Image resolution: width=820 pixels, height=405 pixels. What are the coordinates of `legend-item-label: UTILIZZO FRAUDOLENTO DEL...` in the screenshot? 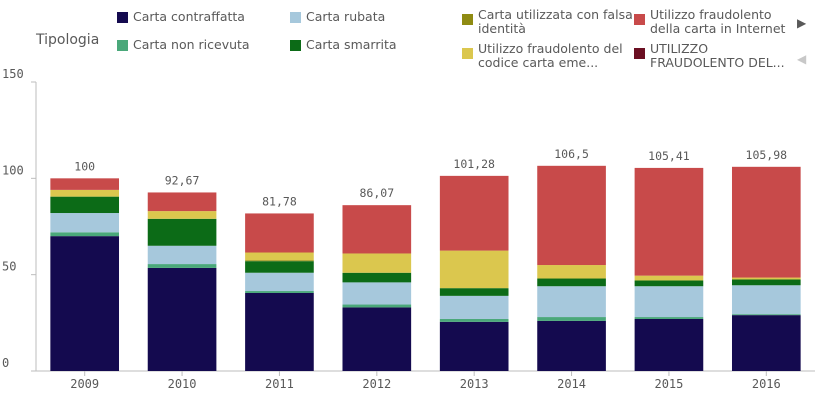 It's located at (717, 55).